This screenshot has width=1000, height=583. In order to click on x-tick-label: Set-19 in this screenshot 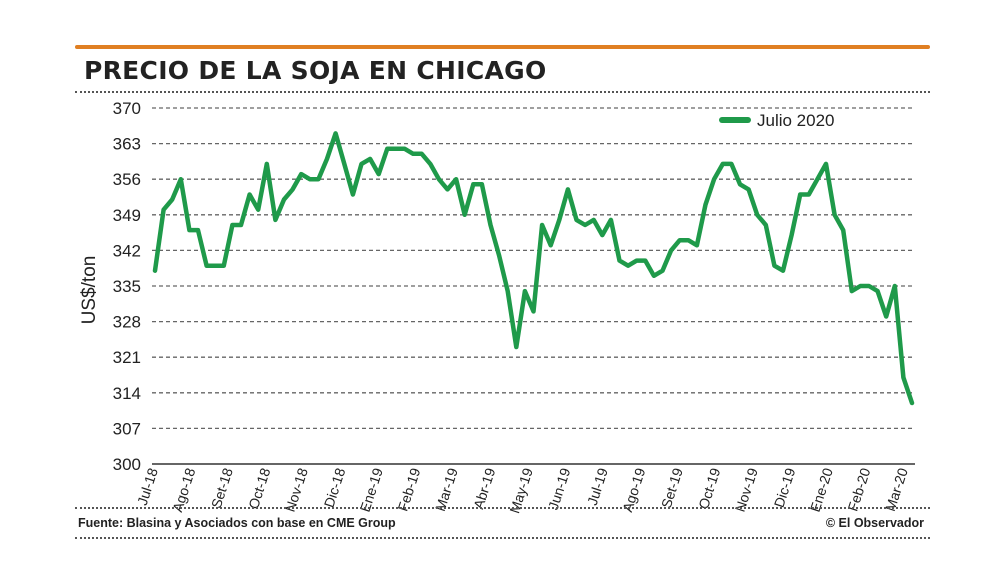, I will do `click(672, 488)`.